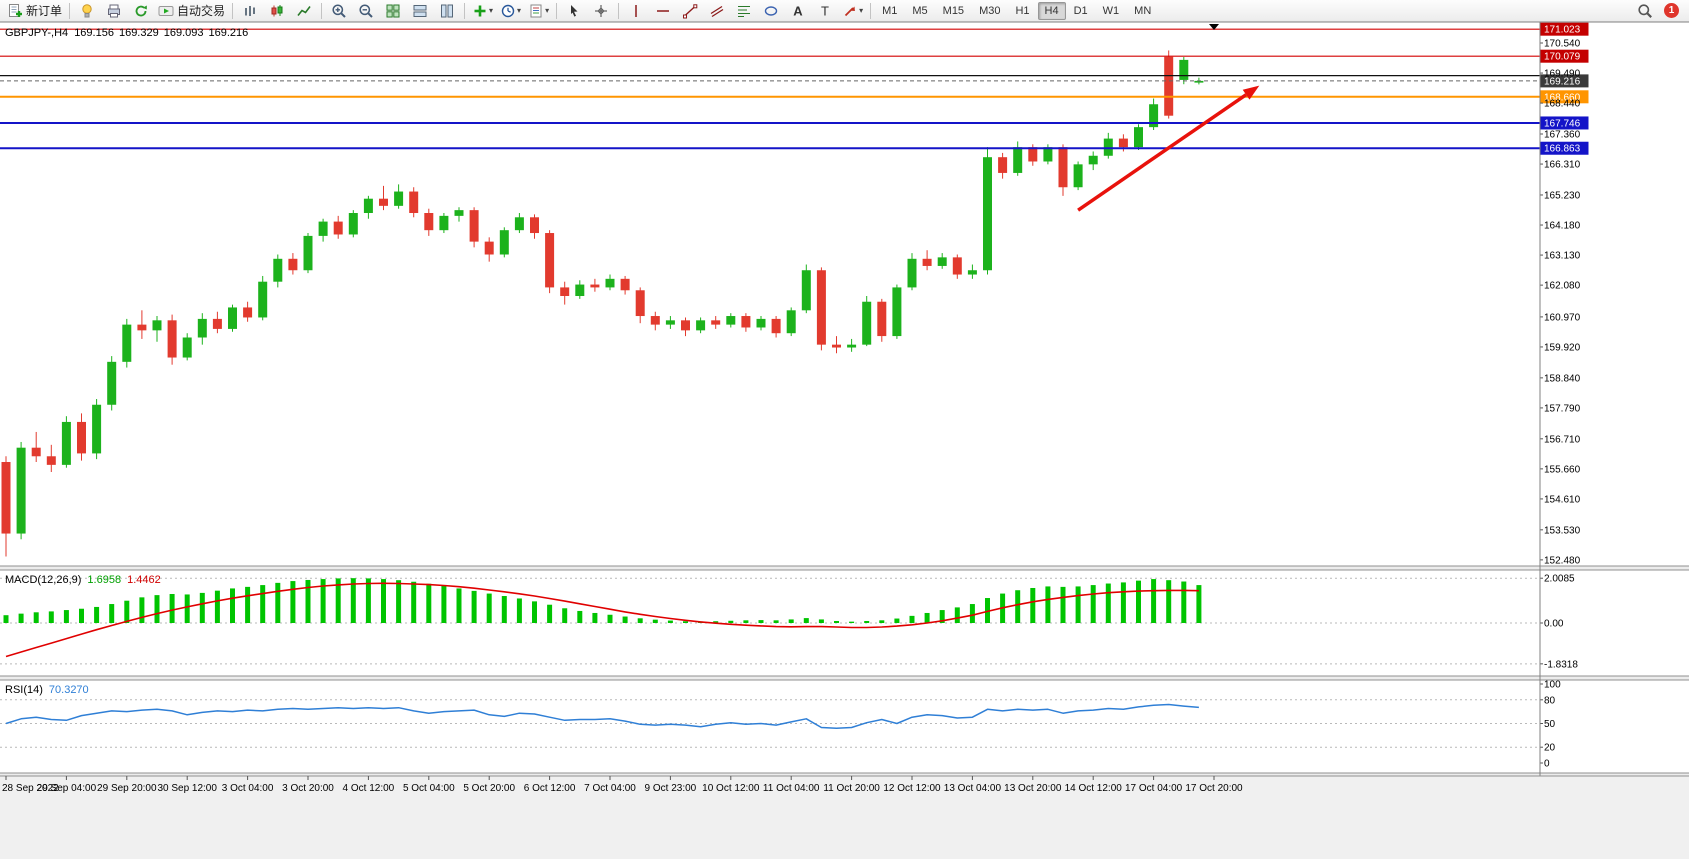  I want to click on timeframe-h4-button: H4, so click(1051, 10).